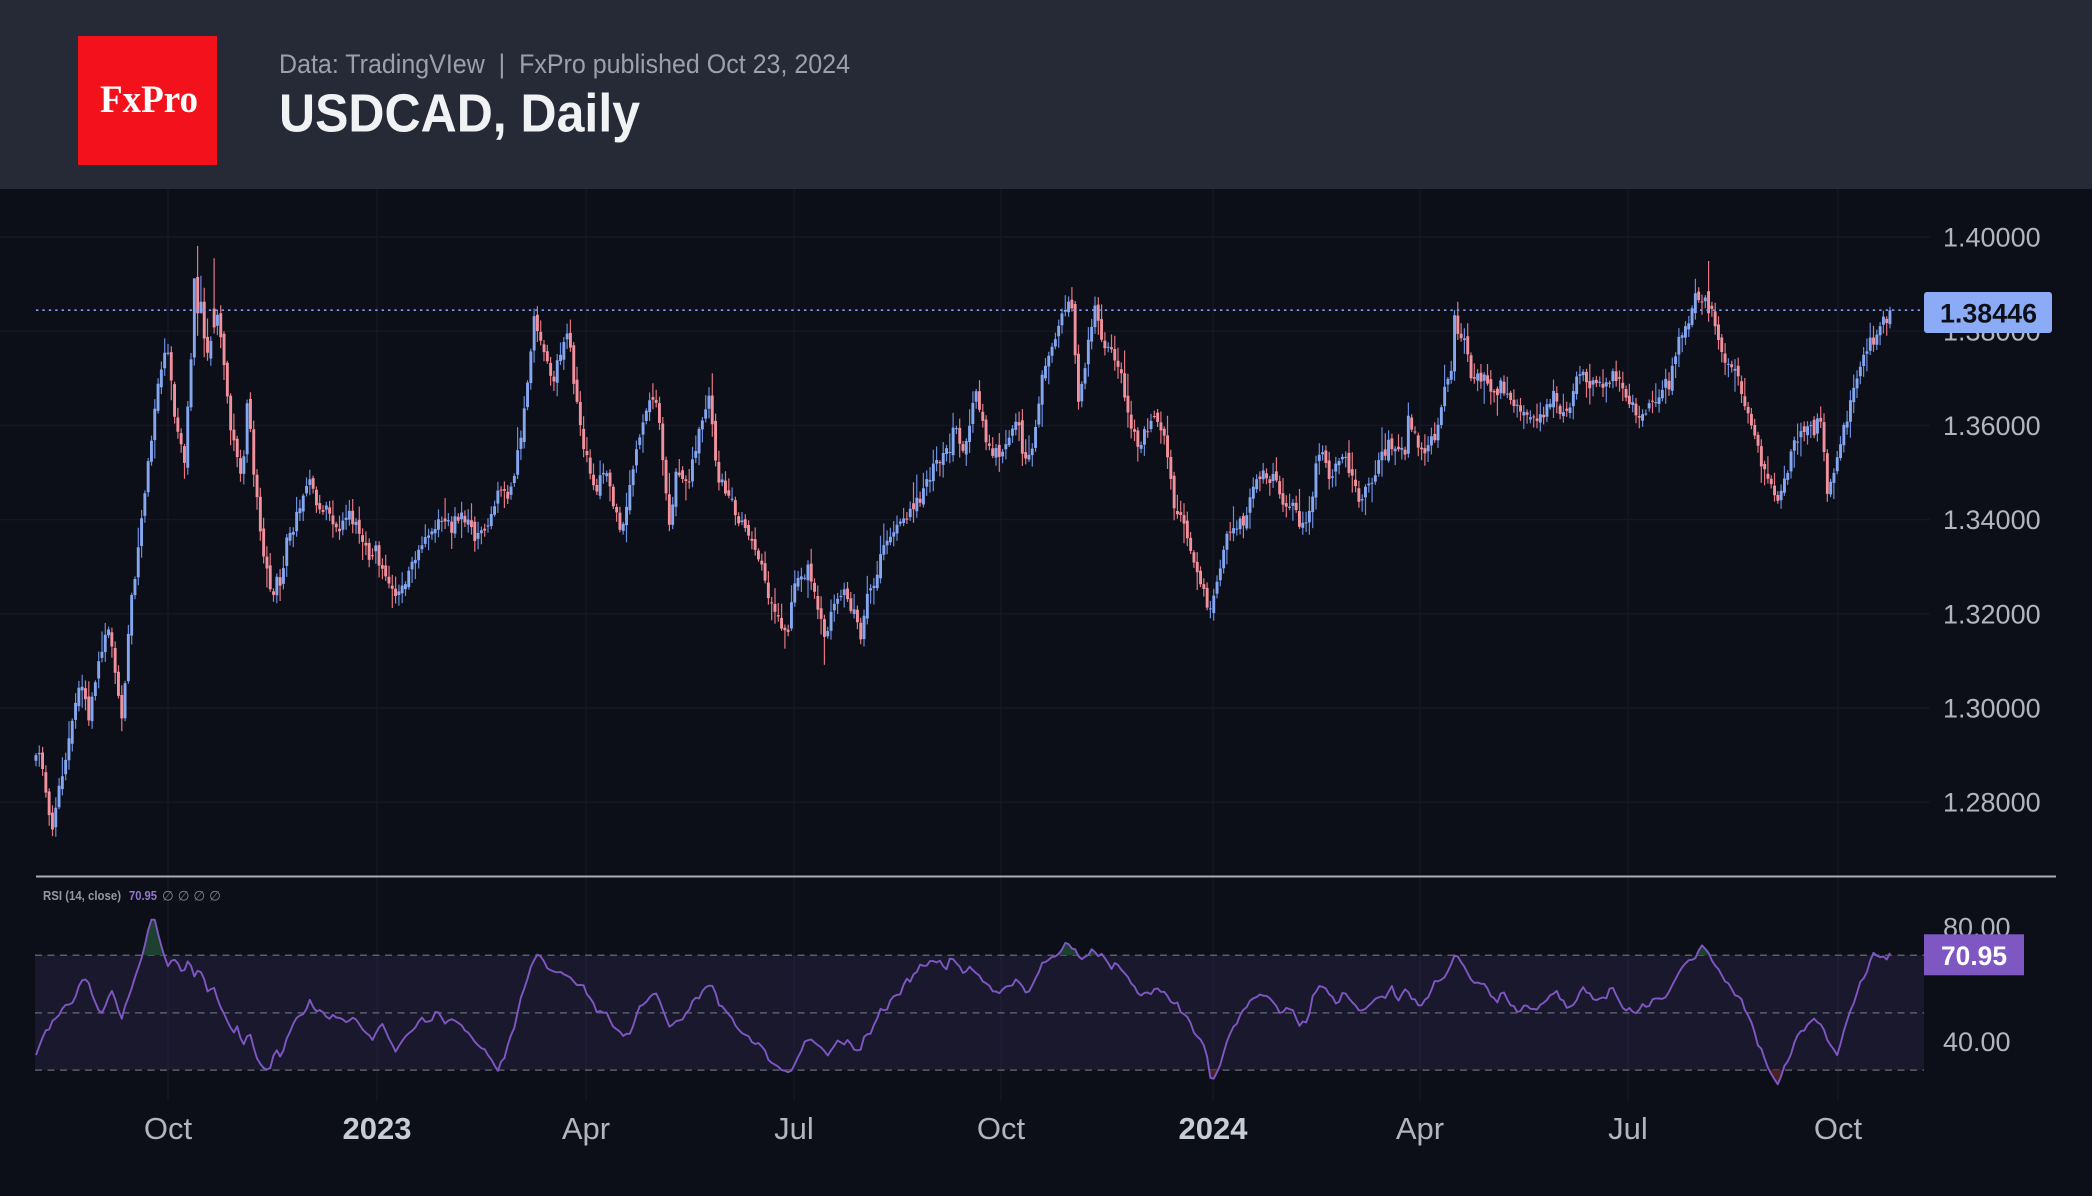 This screenshot has width=2092, height=1196. Describe the element at coordinates (1977, 1042) in the screenshot. I see `svg-text: 40.00` at that location.